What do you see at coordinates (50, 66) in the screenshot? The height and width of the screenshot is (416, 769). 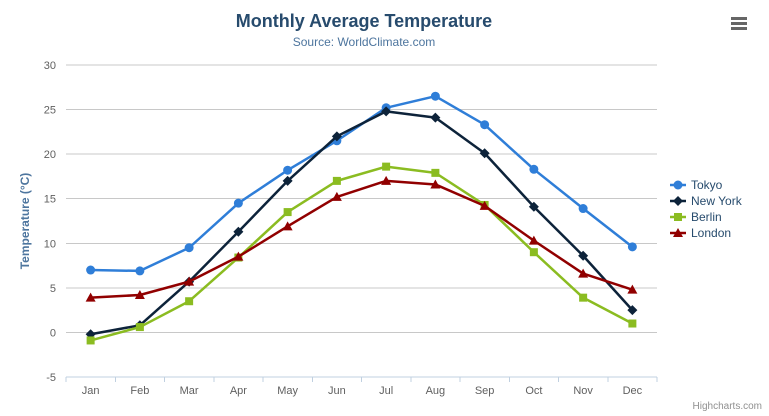 I see `y-axis-label: 30` at bounding box center [50, 66].